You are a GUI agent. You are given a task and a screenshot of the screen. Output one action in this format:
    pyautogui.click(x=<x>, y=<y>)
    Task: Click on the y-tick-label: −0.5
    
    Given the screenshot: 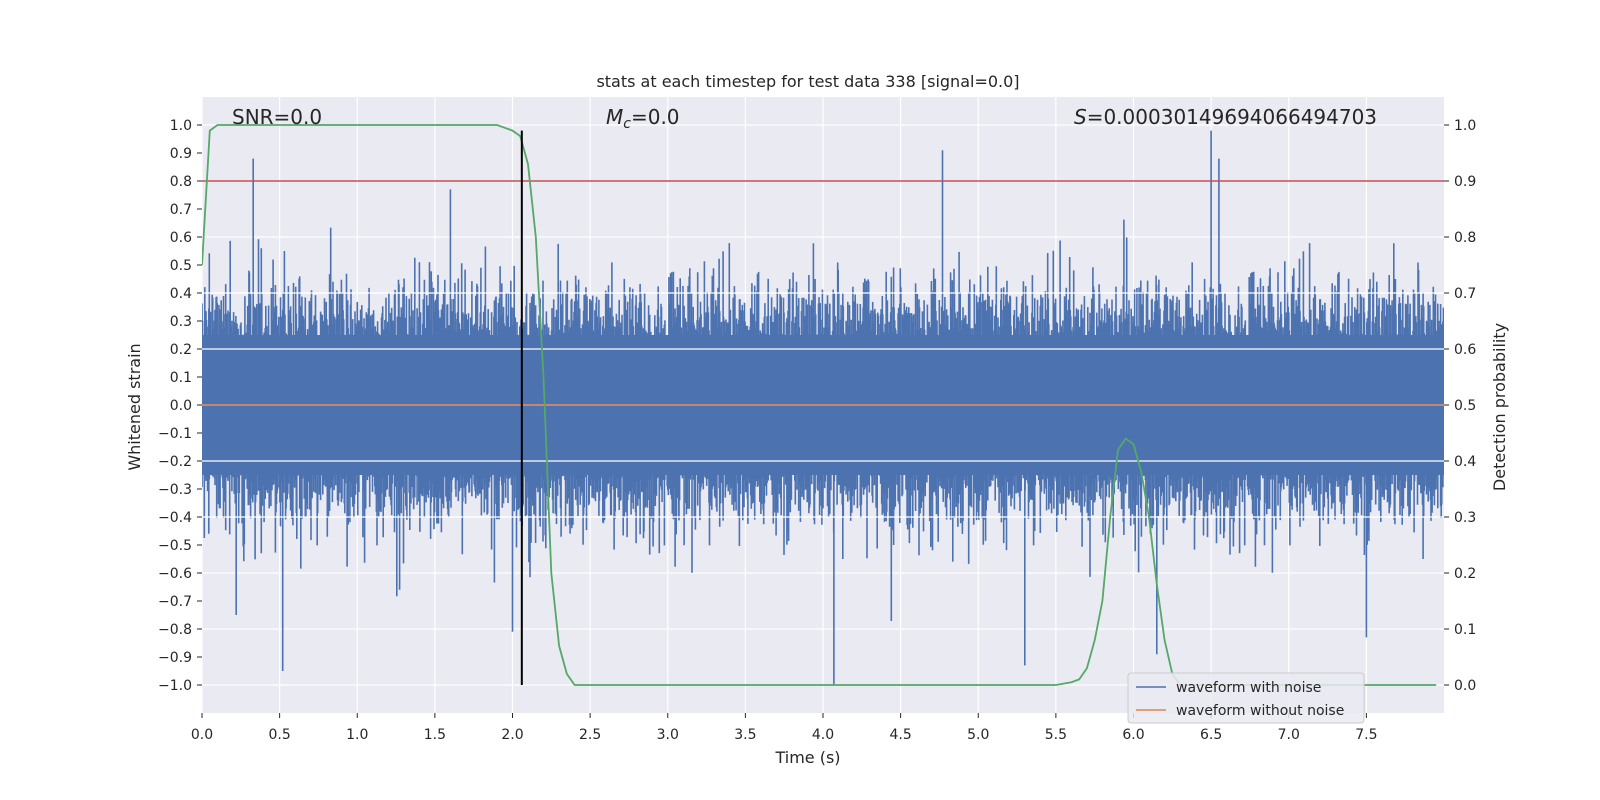 What is the action you would take?
    pyautogui.click(x=175, y=546)
    